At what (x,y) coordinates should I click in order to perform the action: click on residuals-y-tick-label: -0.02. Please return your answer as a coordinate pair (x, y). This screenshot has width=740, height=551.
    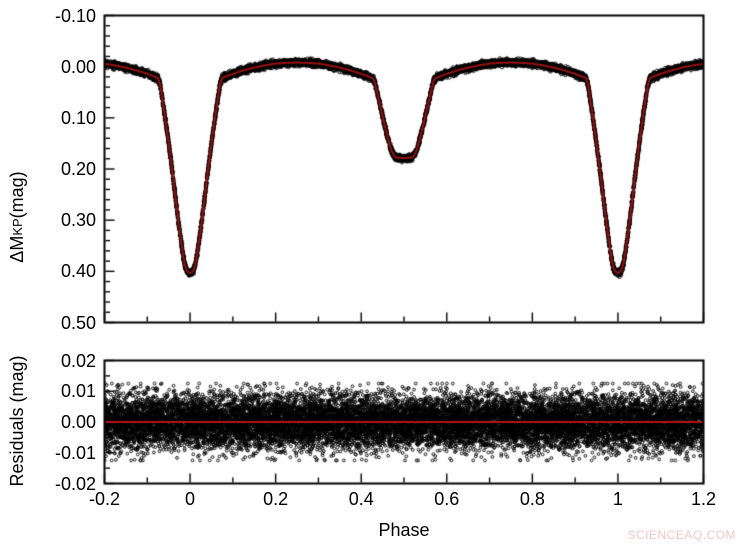
    Looking at the image, I should click on (75, 483).